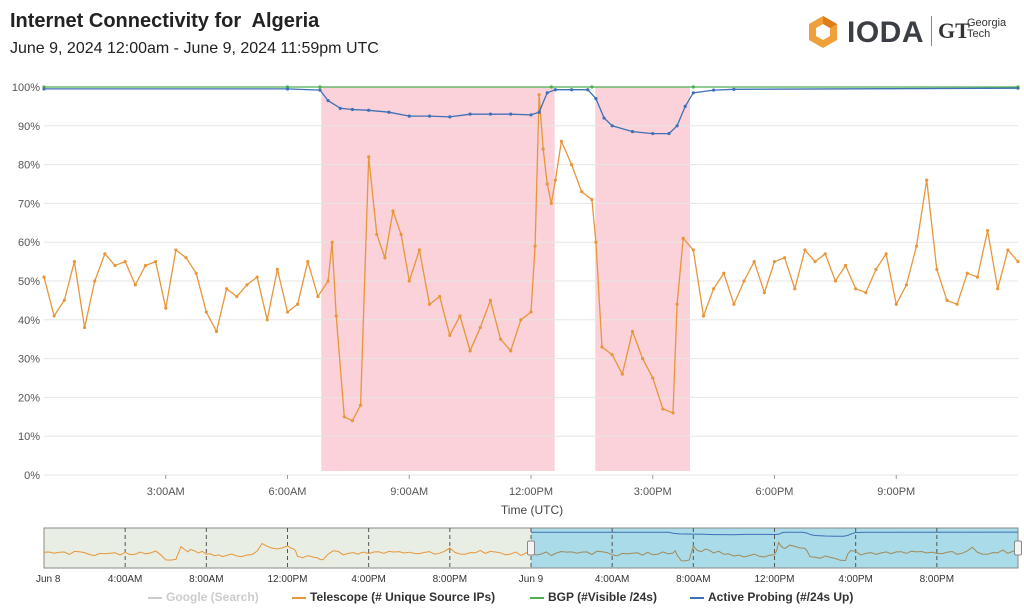 The image size is (1024, 614). I want to click on legend-label: Active Probing (#/24s Up), so click(781, 597).